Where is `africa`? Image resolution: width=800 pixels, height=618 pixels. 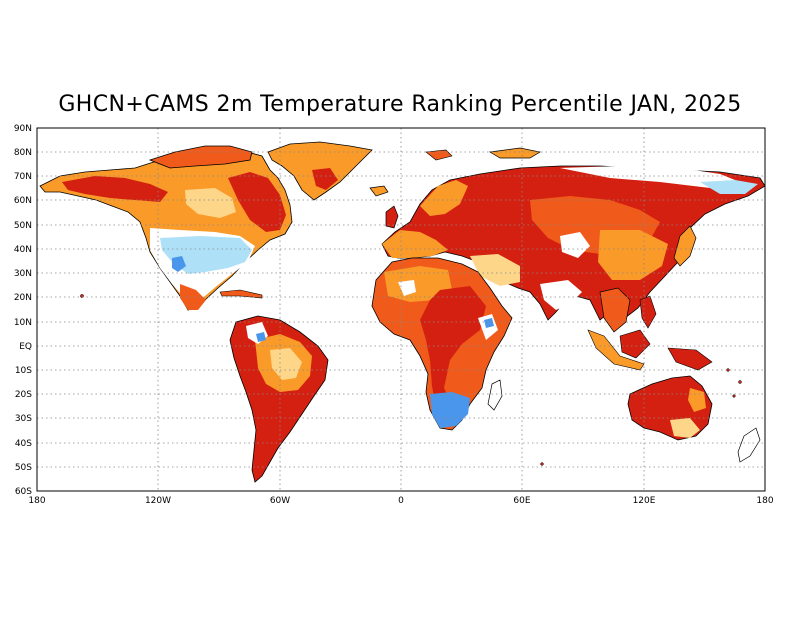 africa is located at coordinates (442, 344).